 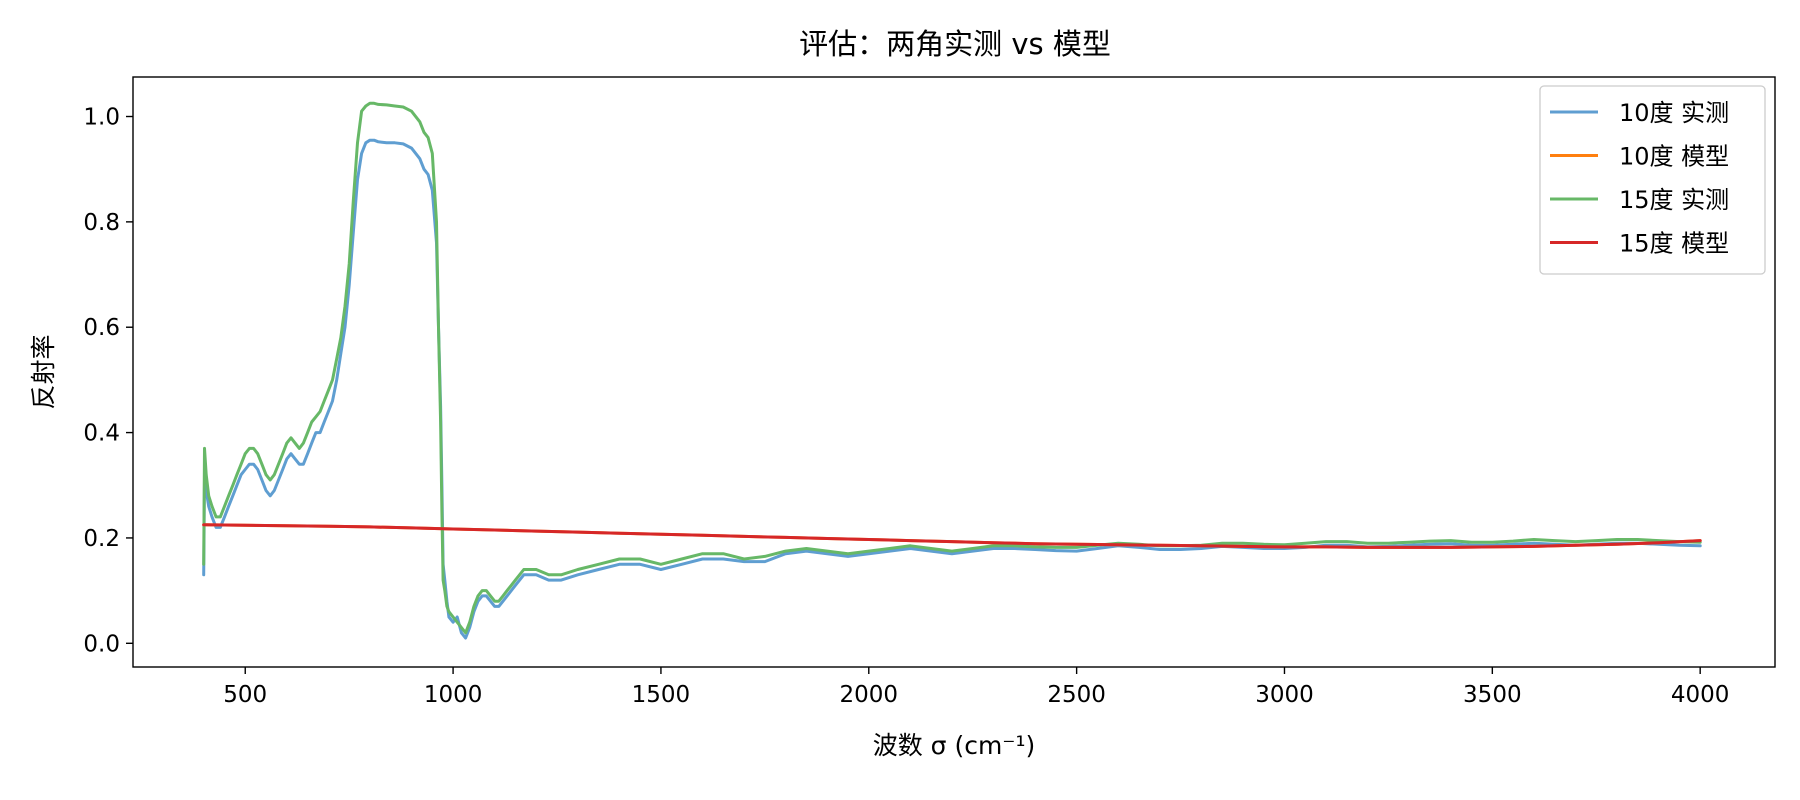 What do you see at coordinates (1492, 695) in the screenshot?
I see `x-tick-label: 3500` at bounding box center [1492, 695].